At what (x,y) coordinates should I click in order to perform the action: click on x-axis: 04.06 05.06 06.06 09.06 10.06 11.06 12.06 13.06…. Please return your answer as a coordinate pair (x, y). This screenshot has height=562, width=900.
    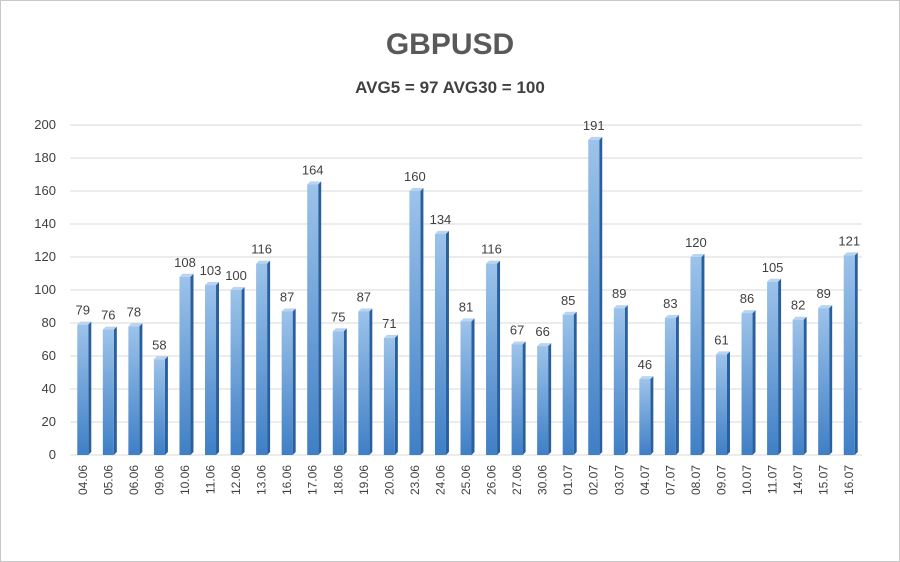
    Looking at the image, I should click on (466, 480).